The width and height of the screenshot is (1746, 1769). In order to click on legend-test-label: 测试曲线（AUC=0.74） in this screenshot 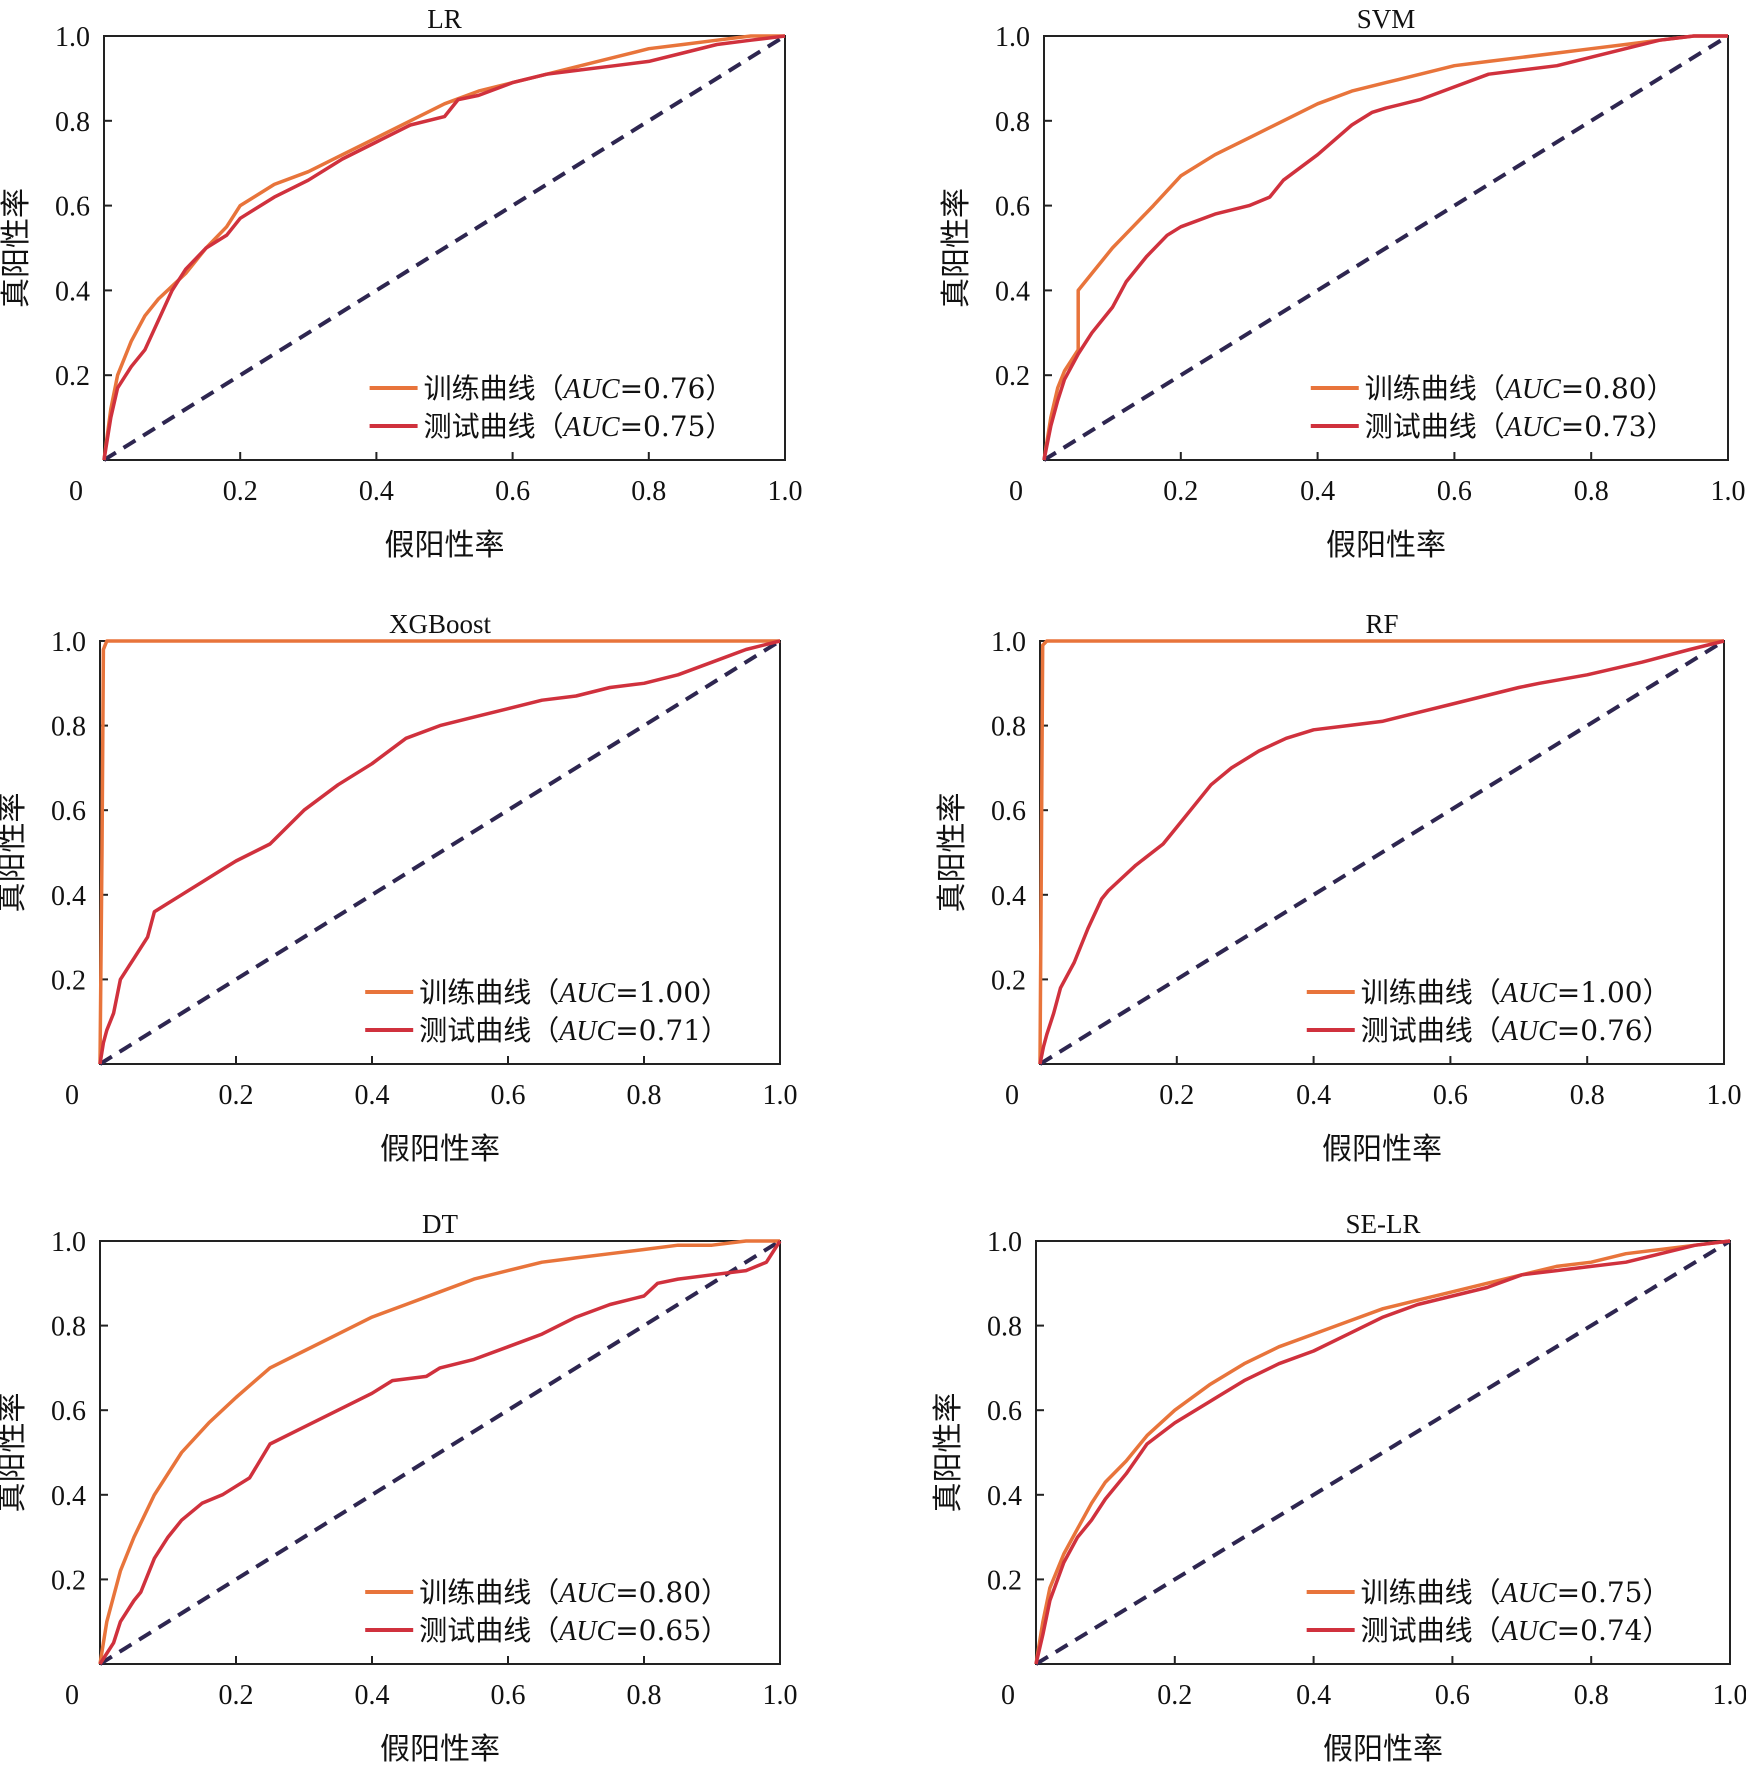, I will do `click(1516, 1630)`.